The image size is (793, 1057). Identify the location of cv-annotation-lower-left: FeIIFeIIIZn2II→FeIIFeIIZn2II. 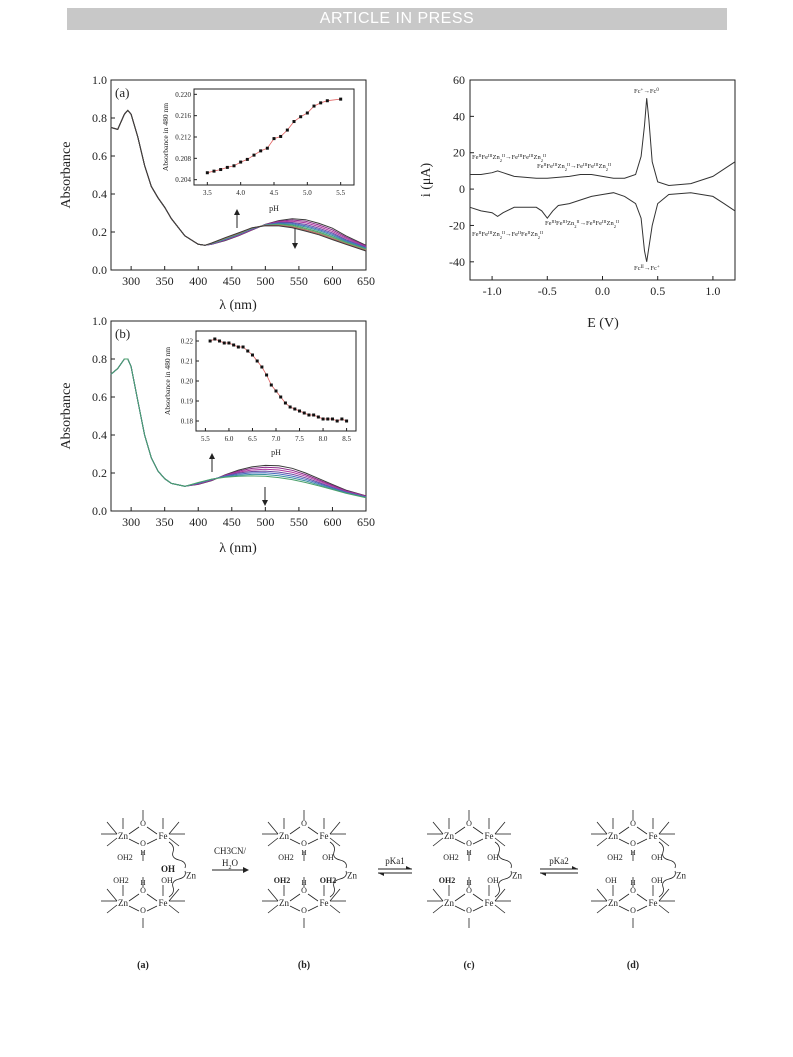
(507, 235).